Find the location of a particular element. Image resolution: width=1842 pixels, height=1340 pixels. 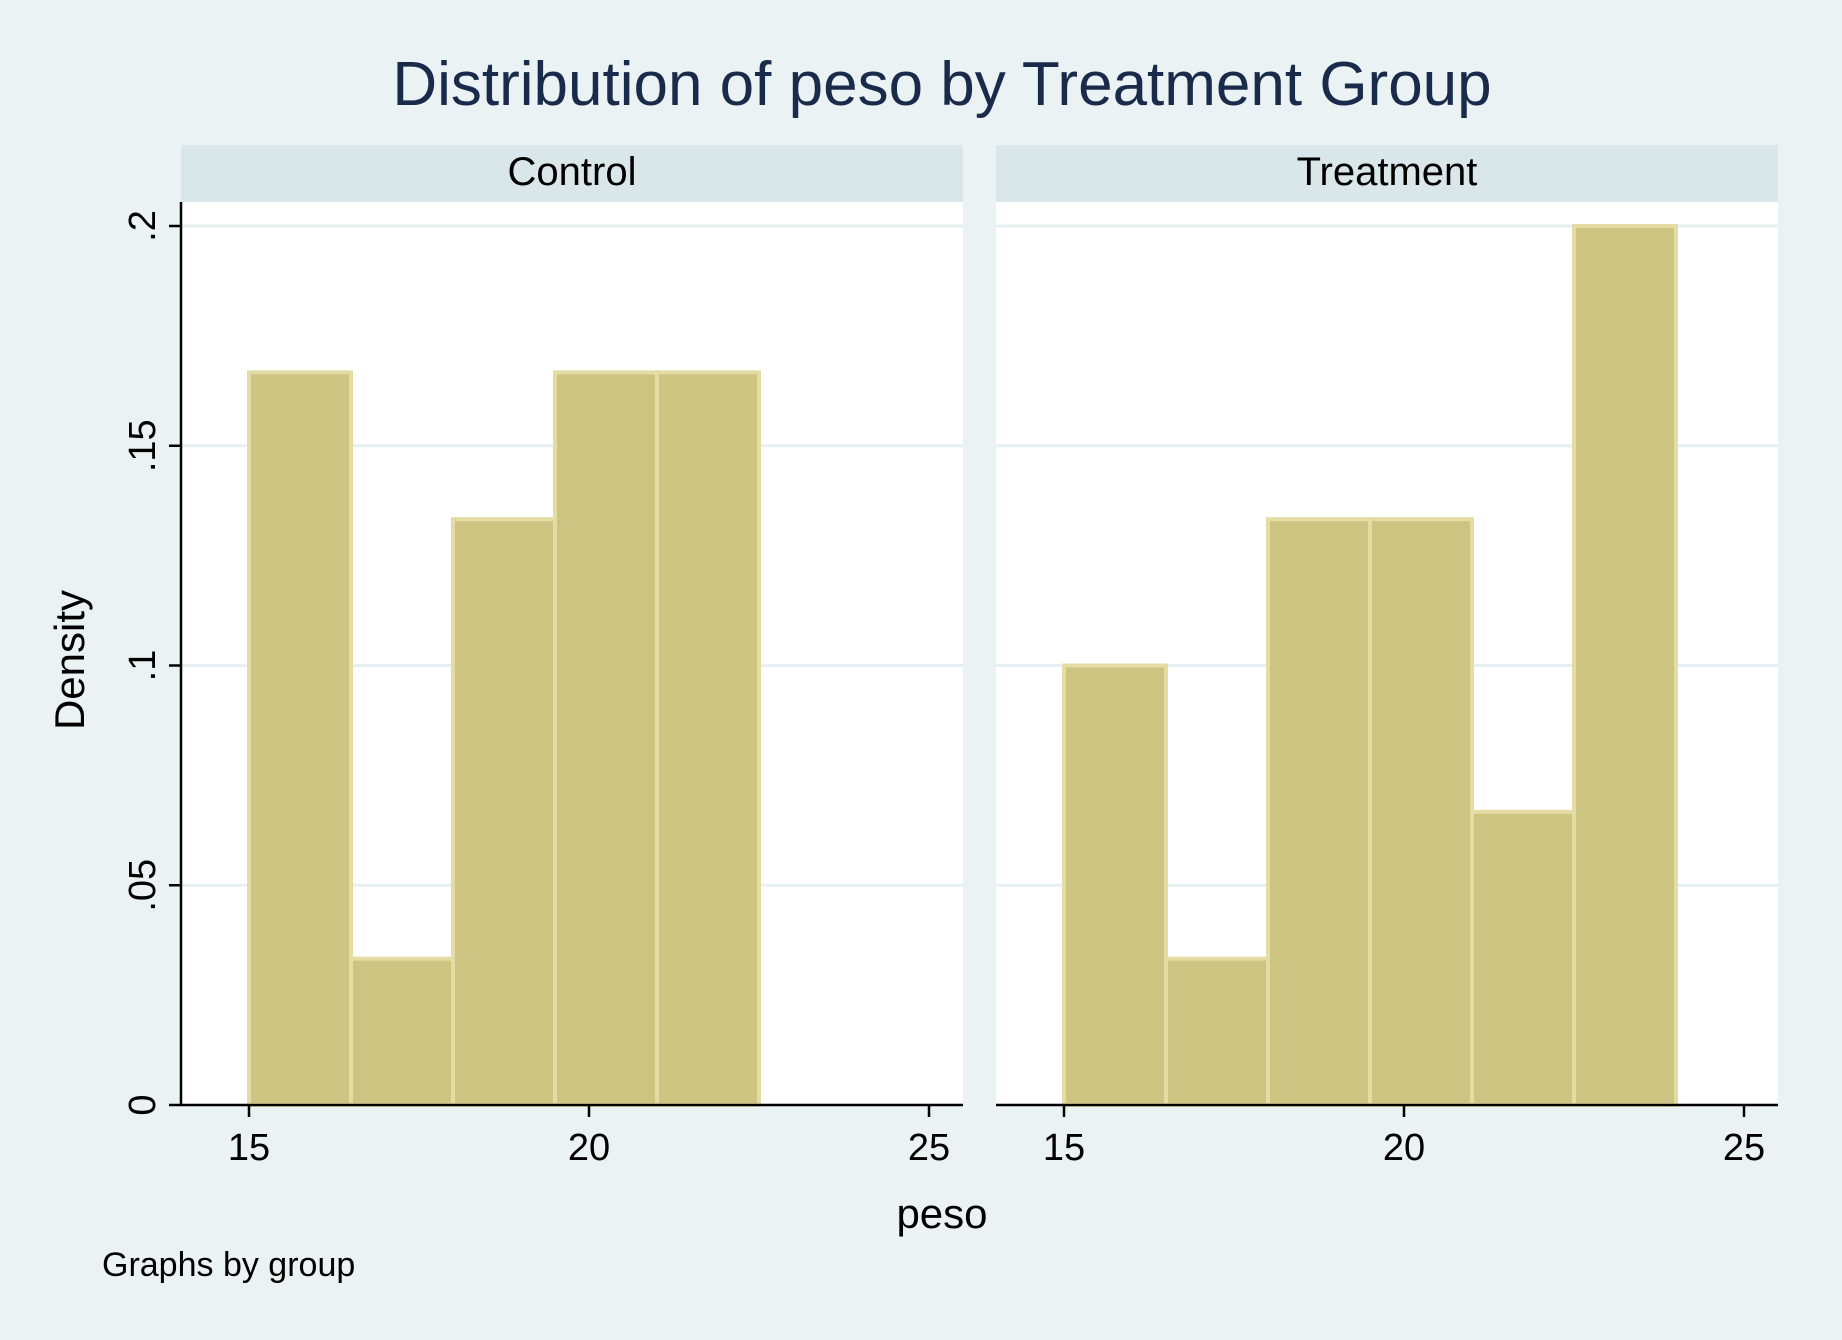

panel-title: Treatment is located at coordinates (1387, 172).